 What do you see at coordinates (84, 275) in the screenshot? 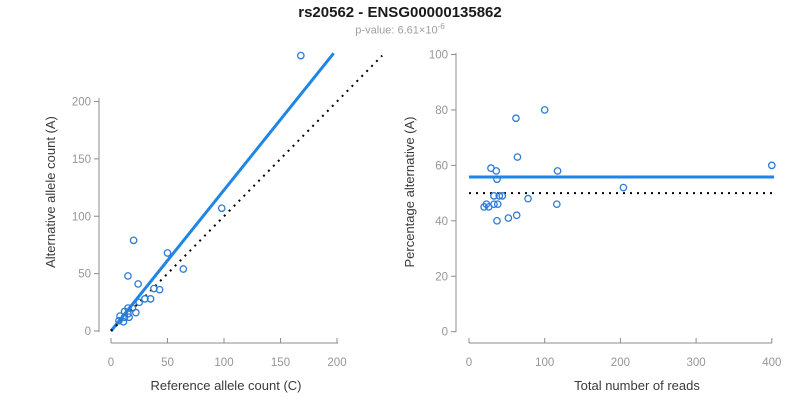
I see `y-tick-label: 50` at bounding box center [84, 275].